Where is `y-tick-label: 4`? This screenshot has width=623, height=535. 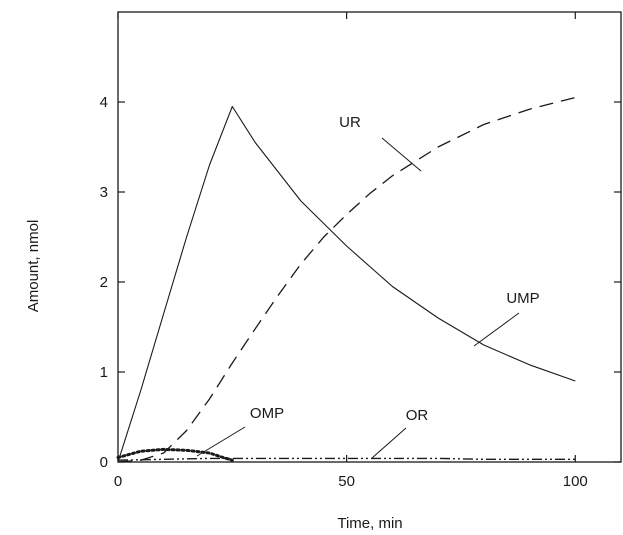
y-tick-label: 4 is located at coordinates (104, 102).